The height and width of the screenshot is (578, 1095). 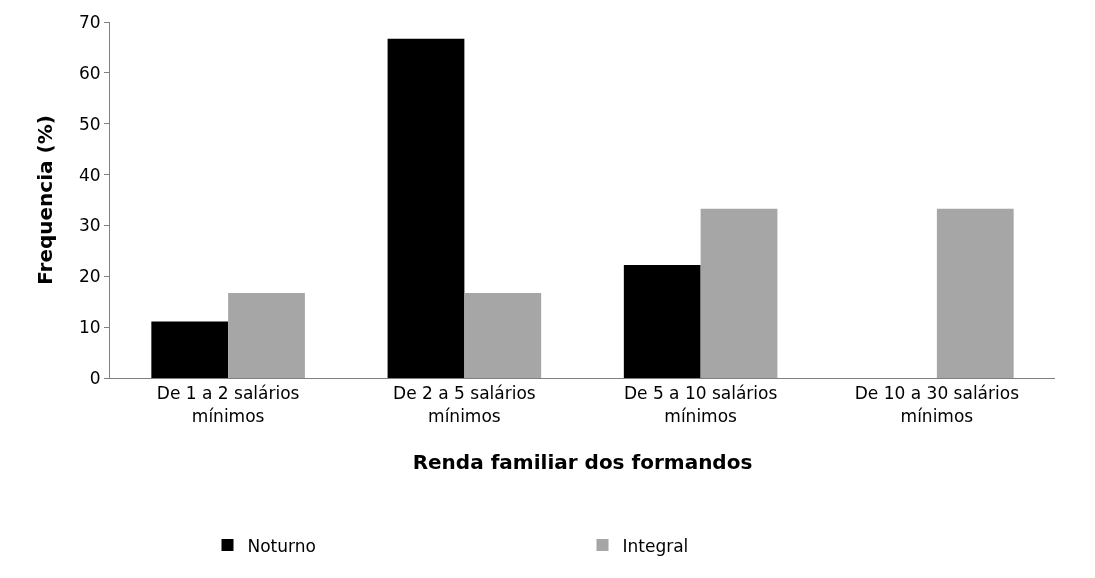 What do you see at coordinates (89, 276) in the screenshot?
I see `y-tick-label: 20` at bounding box center [89, 276].